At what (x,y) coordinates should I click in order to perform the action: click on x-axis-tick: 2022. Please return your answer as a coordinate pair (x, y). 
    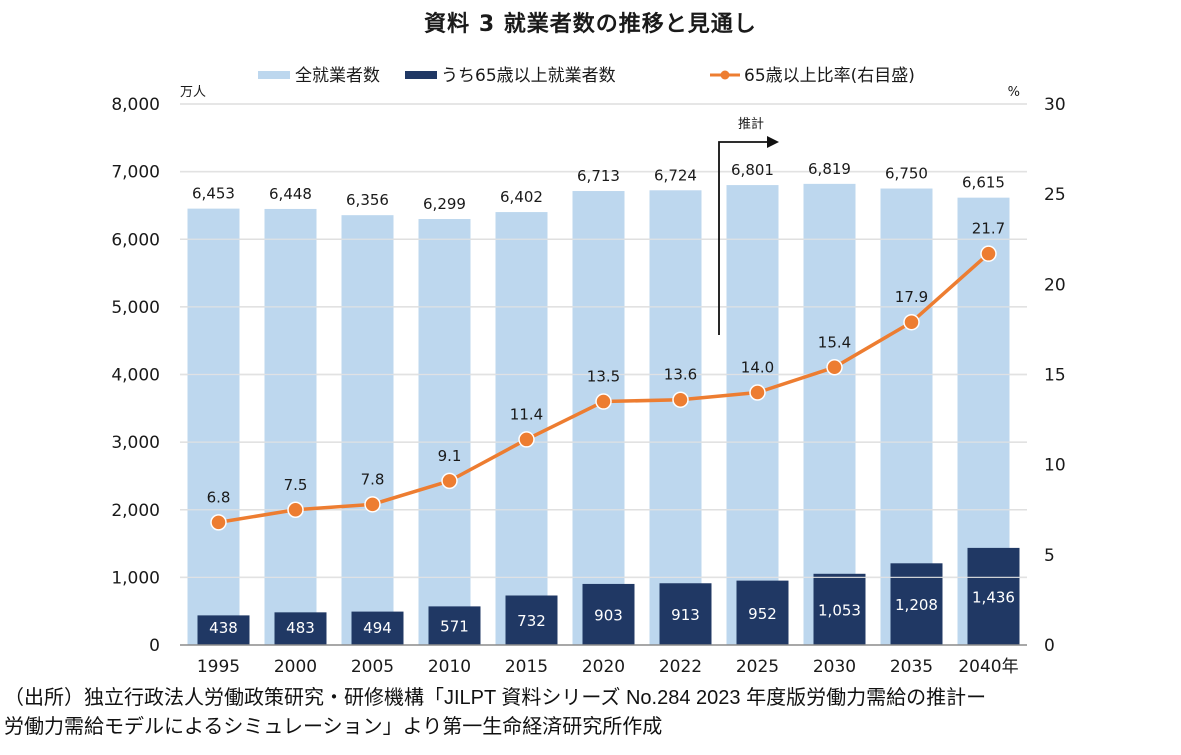
    Looking at the image, I should click on (680, 667).